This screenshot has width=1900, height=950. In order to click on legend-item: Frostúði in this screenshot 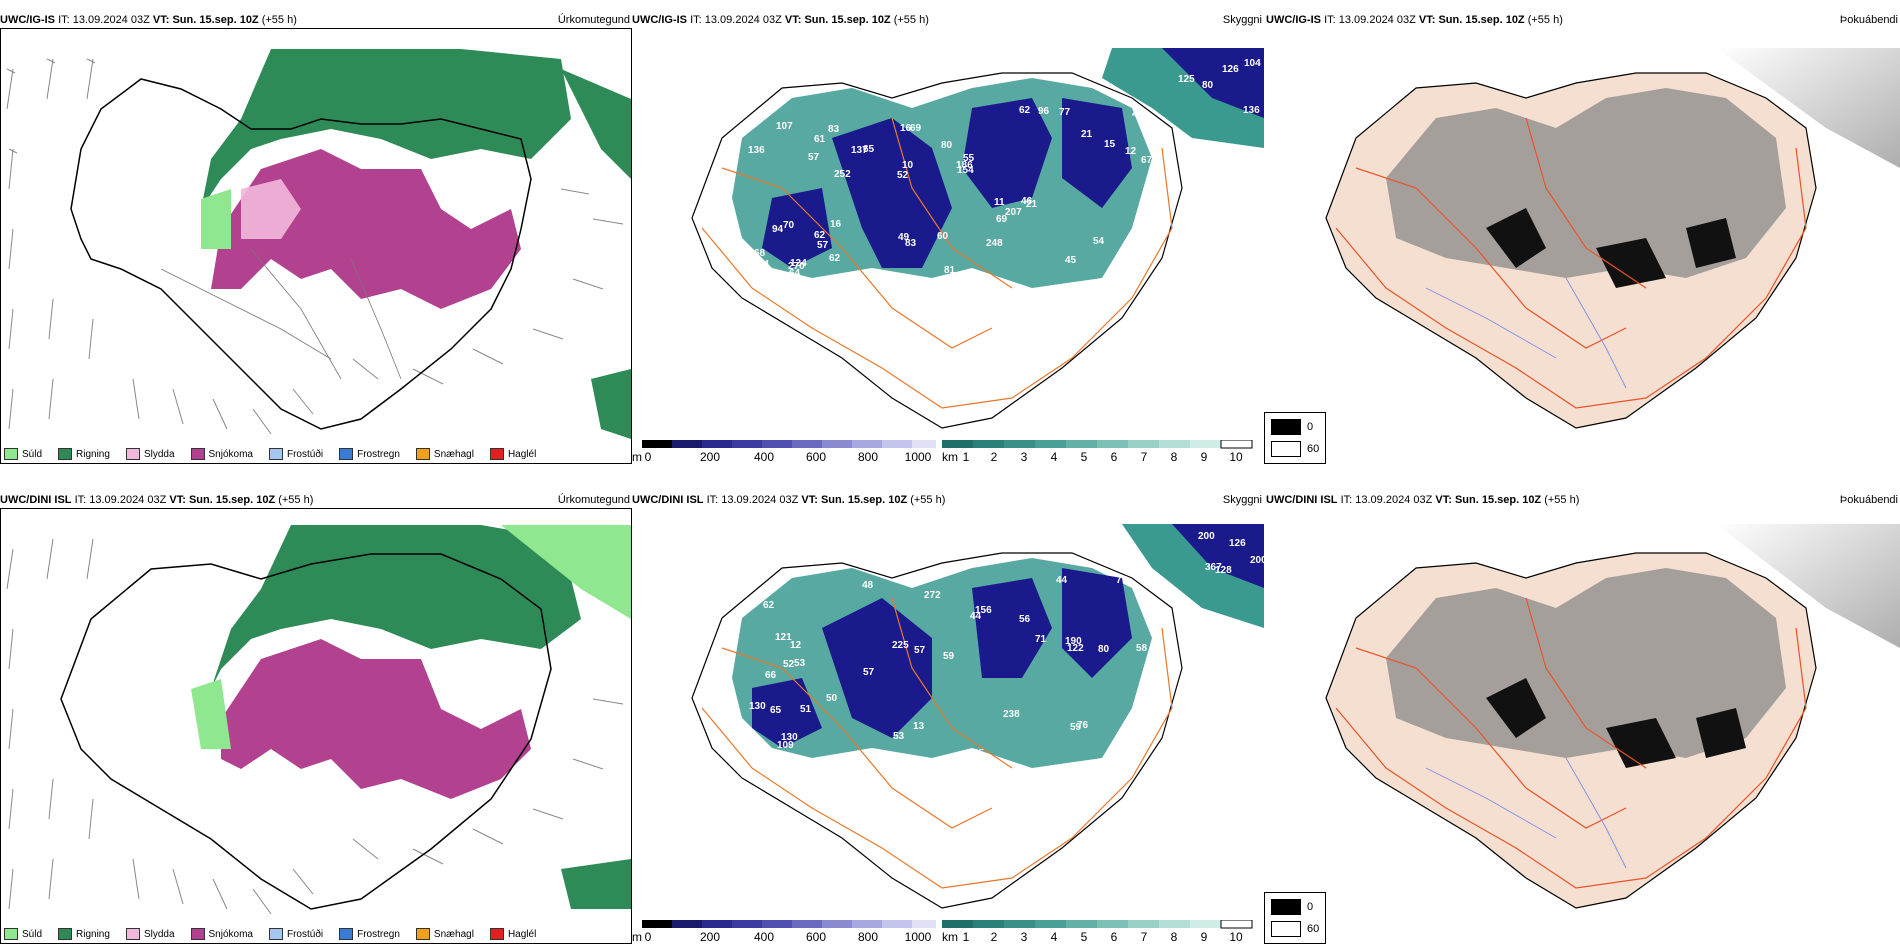, I will do `click(295, 934)`.